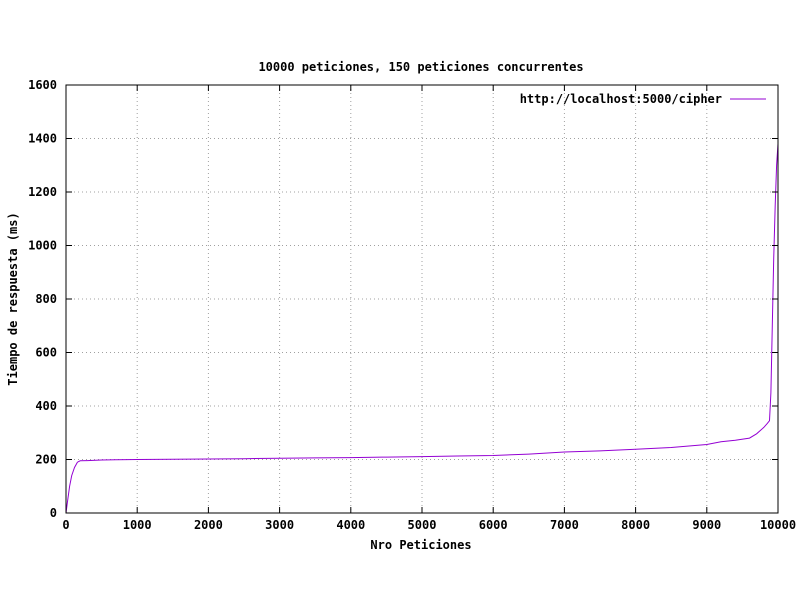  What do you see at coordinates (53, 513) in the screenshot?
I see `y-tick-label: 0` at bounding box center [53, 513].